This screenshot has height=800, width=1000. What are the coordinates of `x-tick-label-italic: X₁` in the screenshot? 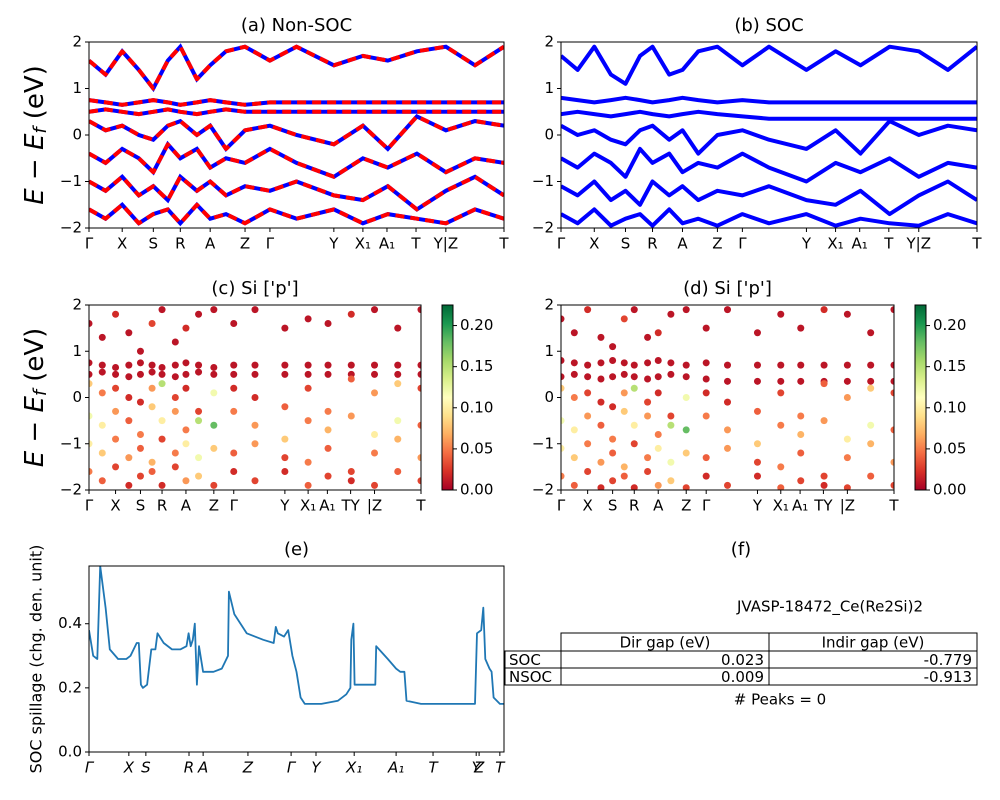 It's located at (353, 768).